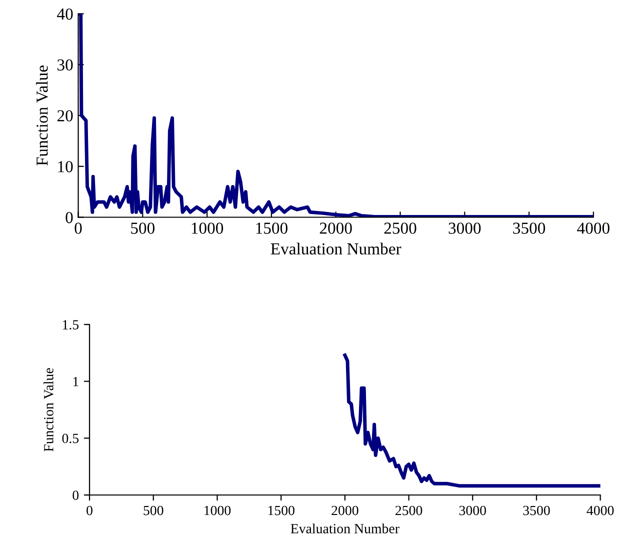 The width and height of the screenshot is (626, 550). I want to click on y-tick-label: 10, so click(65, 166).